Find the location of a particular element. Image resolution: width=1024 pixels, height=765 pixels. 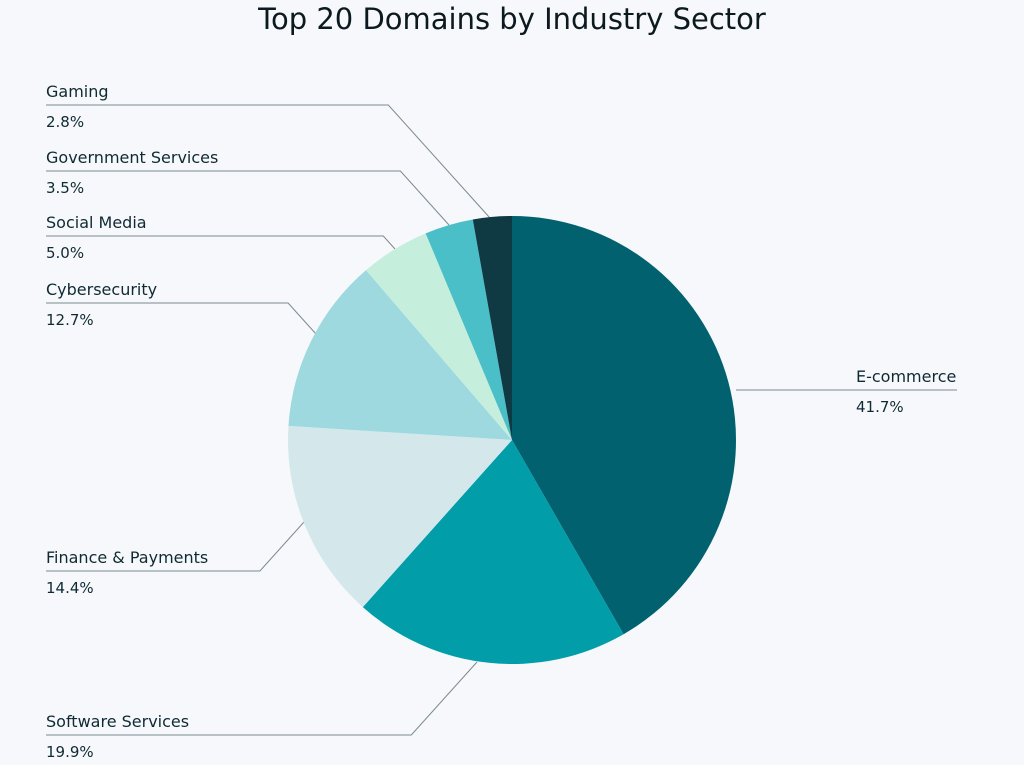

pie-slice-social-media is located at coordinates (438, 336).